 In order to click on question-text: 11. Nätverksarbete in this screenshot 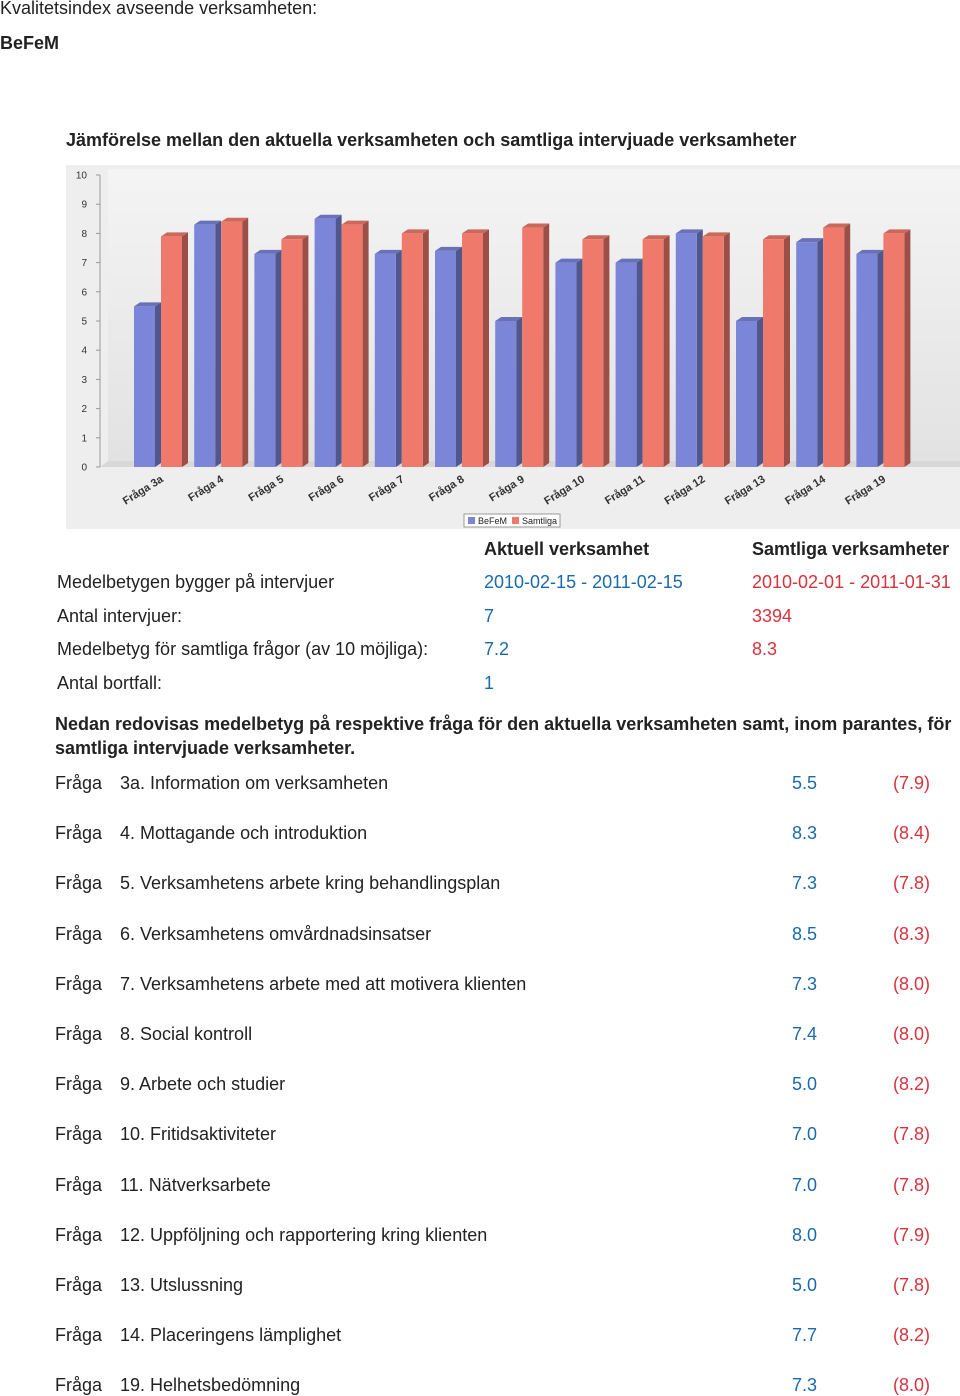, I will do `click(195, 1184)`.